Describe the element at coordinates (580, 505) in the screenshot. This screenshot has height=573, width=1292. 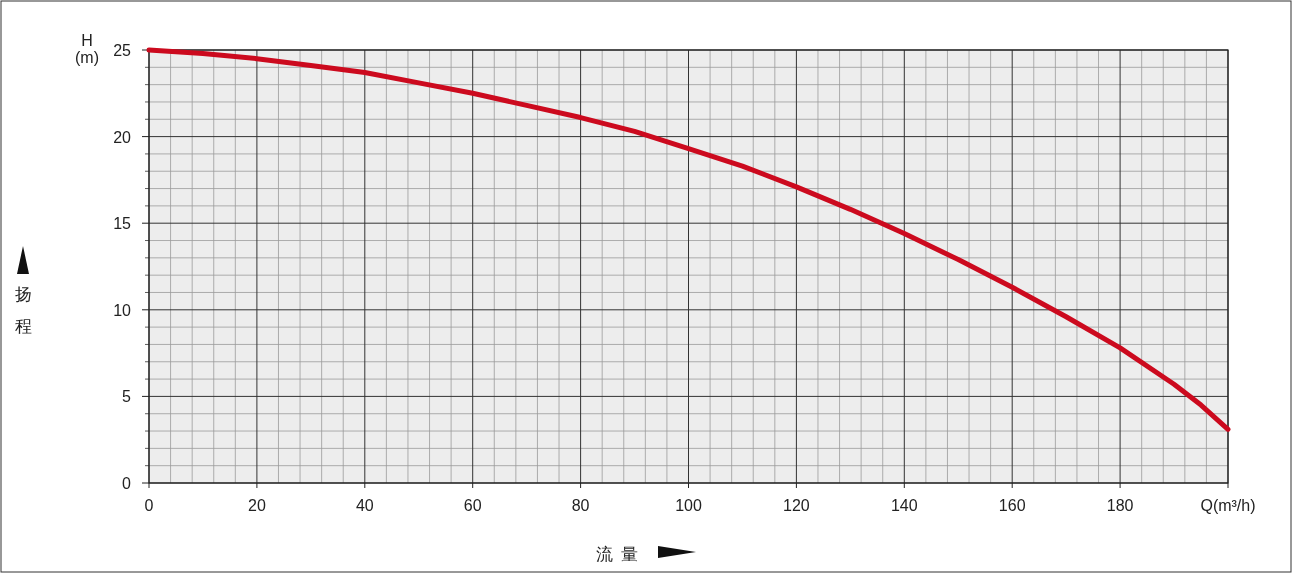
I see `x-tick-label: 80` at that location.